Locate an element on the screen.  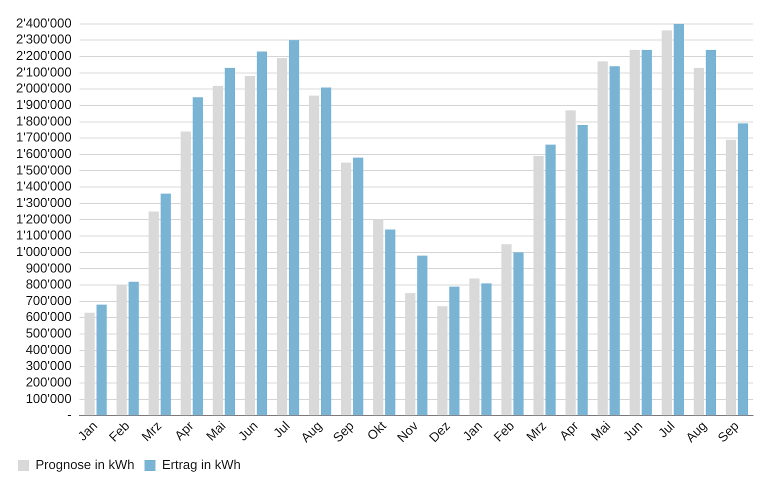
y-tick-label: 2'200'000 is located at coordinates (44, 56).